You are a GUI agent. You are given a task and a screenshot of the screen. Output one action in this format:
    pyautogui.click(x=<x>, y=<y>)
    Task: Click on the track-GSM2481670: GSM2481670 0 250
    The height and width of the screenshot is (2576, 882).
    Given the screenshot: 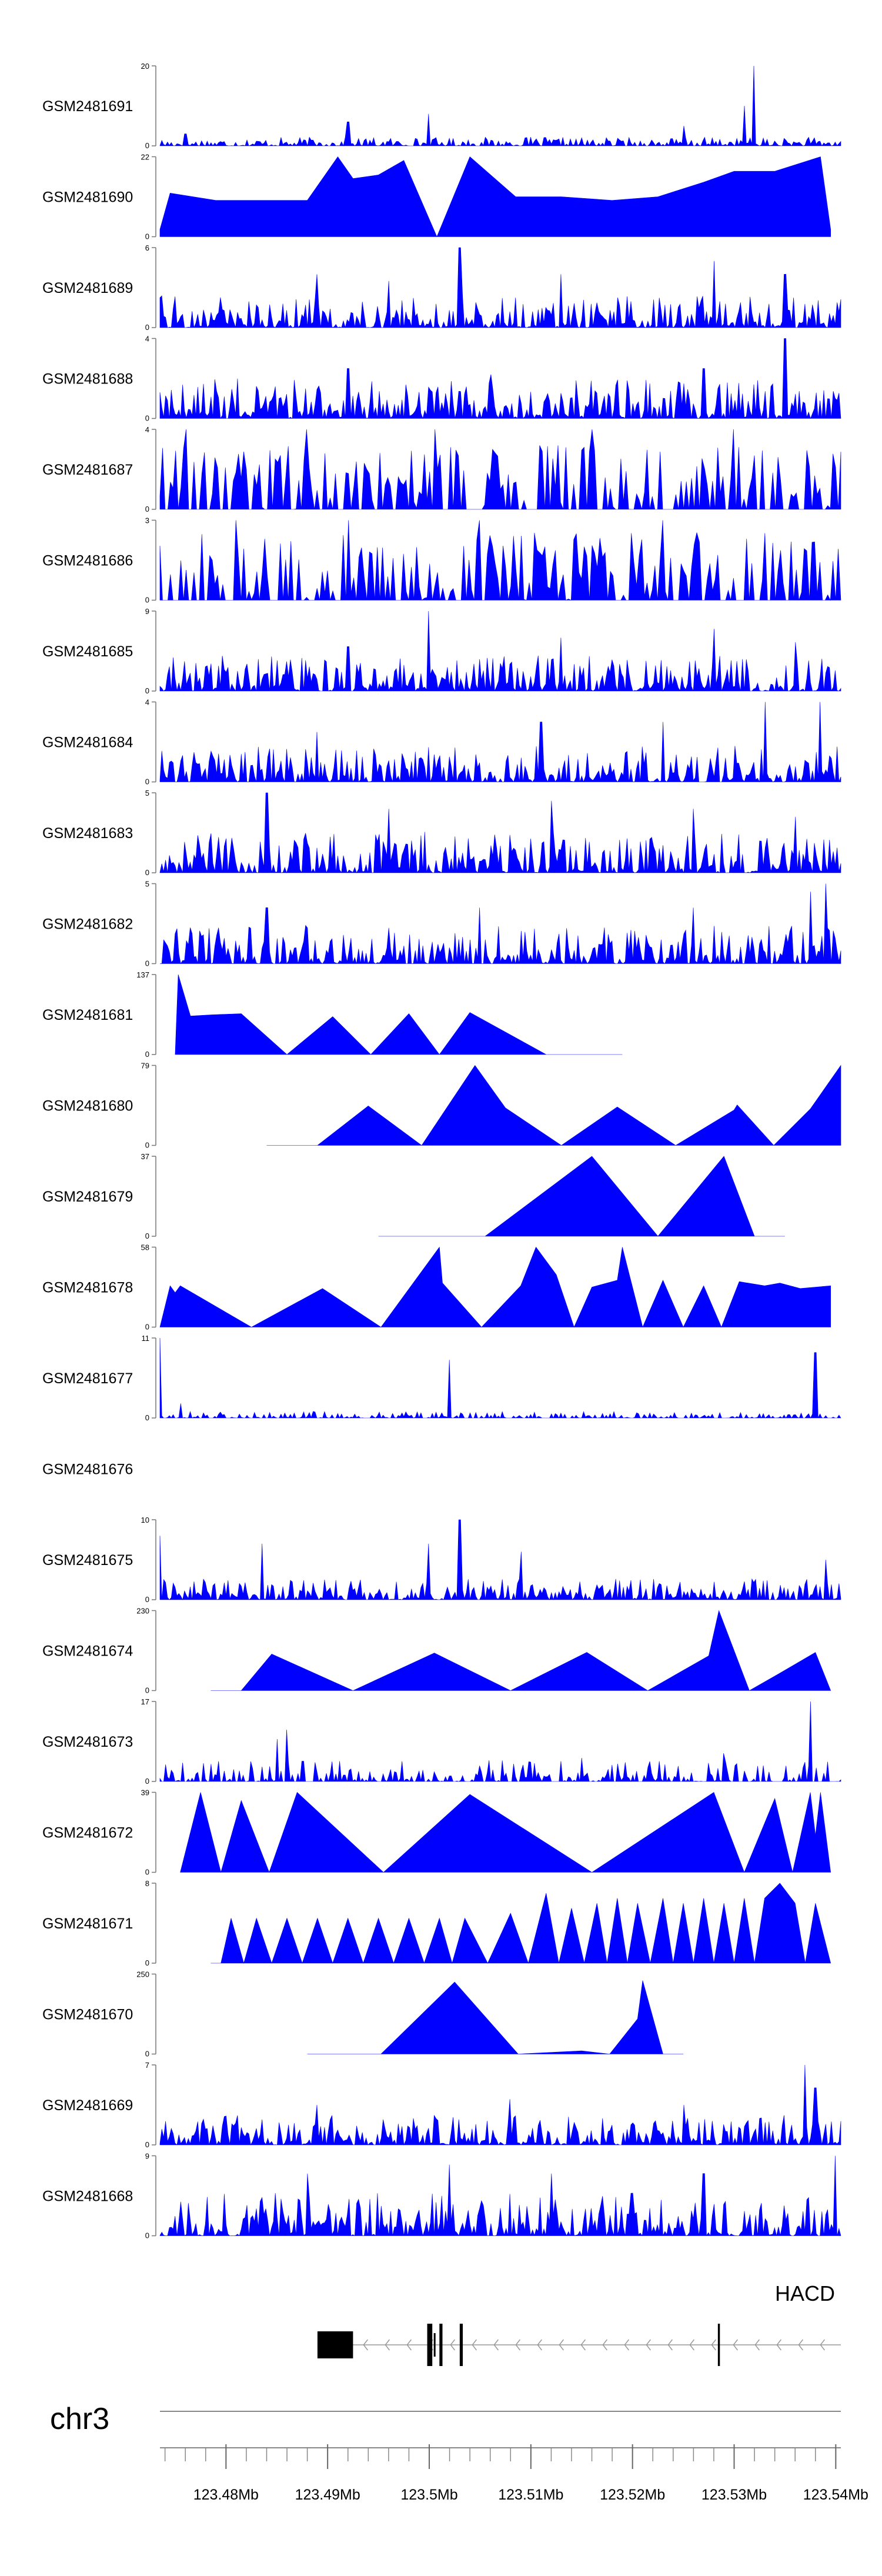 What is the action you would take?
    pyautogui.click(x=363, y=2014)
    